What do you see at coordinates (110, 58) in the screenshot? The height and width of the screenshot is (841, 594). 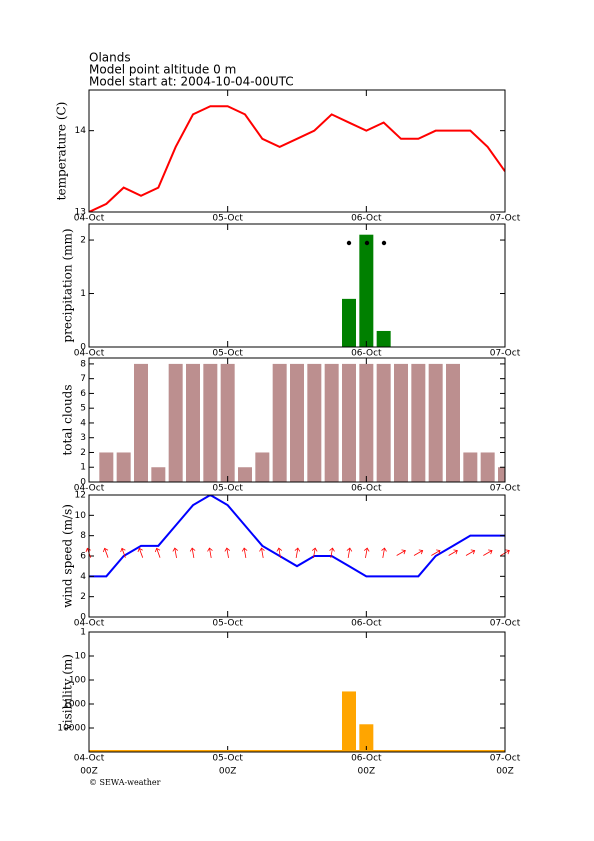 I see `station-title: Olands` at bounding box center [110, 58].